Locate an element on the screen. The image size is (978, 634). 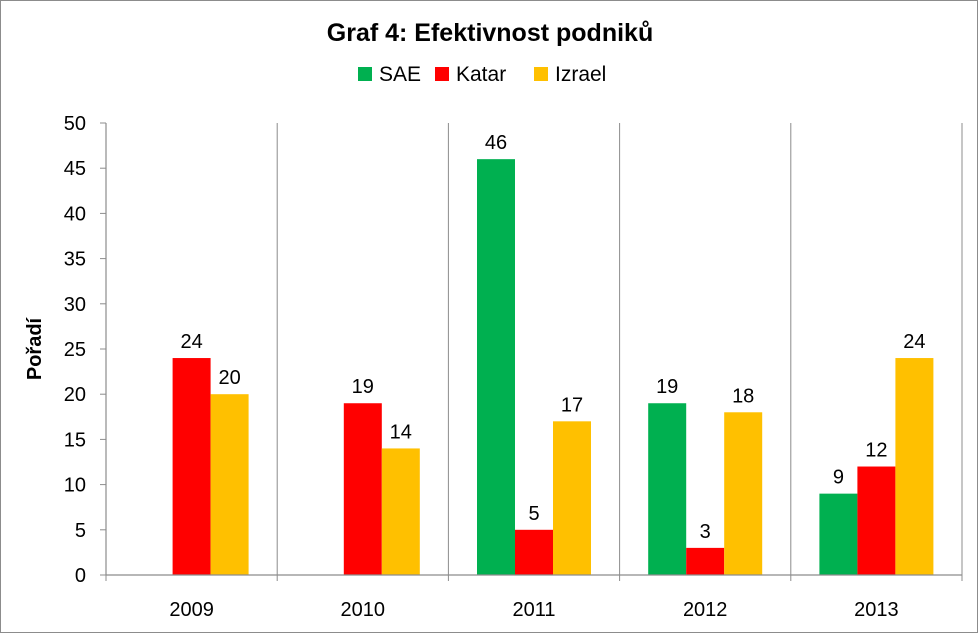
x-tick-label: 2009 is located at coordinates (191, 610).